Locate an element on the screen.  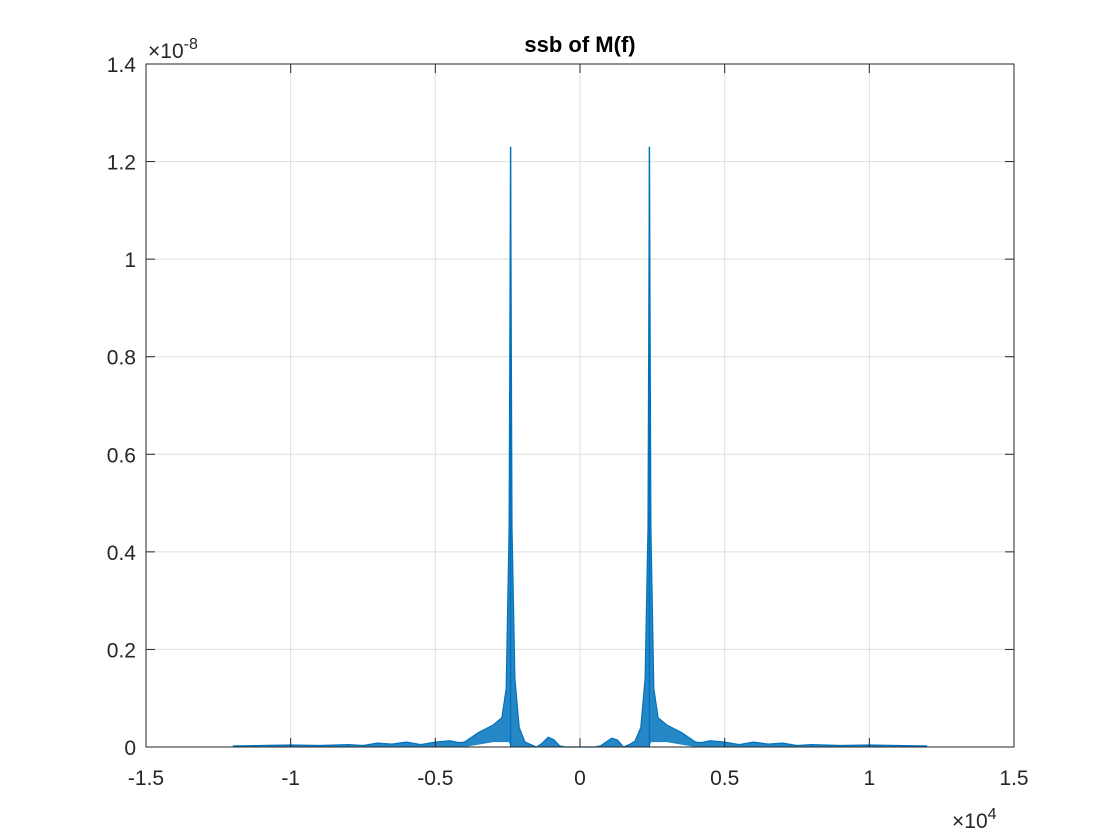
x-tick-labels: -1.5 -1 -0.5 0 0.5 1 1.5 is located at coordinates (578, 778).